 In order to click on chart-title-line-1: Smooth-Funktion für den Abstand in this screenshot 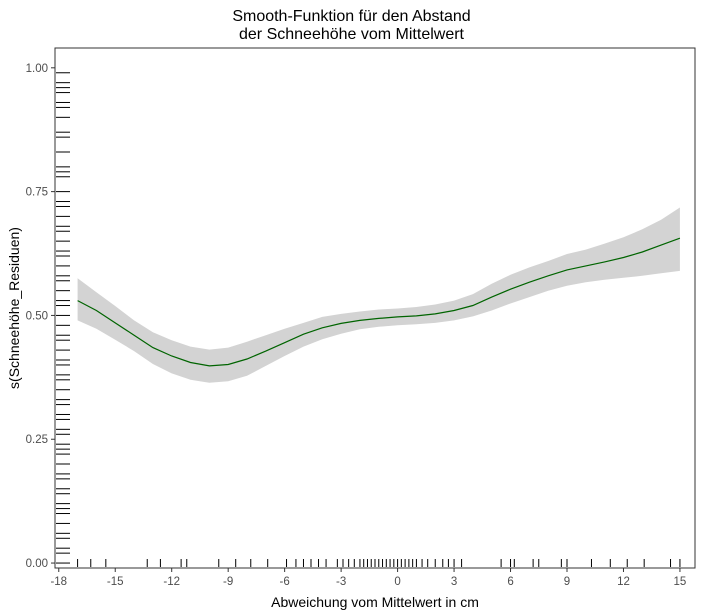, I will do `click(351, 16)`.